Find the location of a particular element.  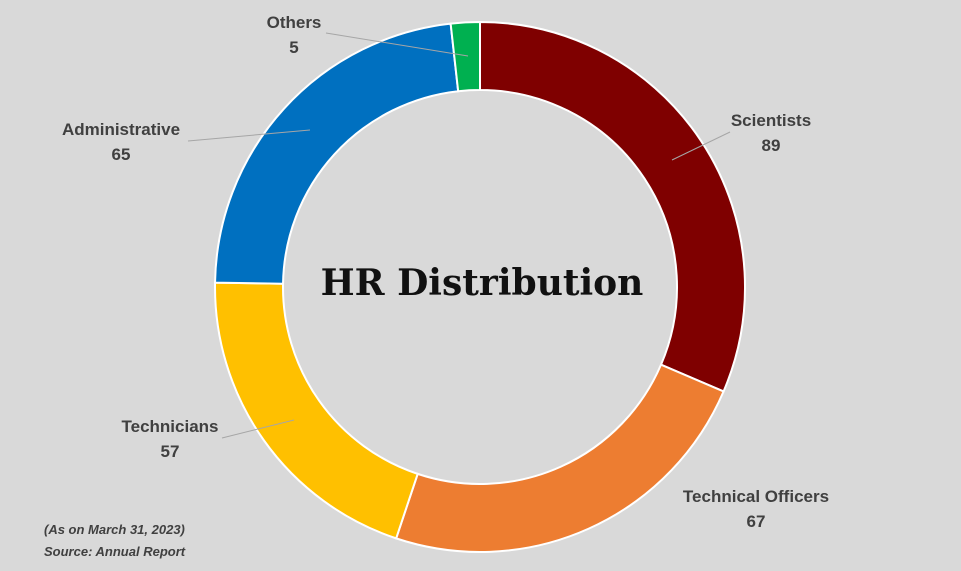

leader-line-administrative is located at coordinates (249, 135).